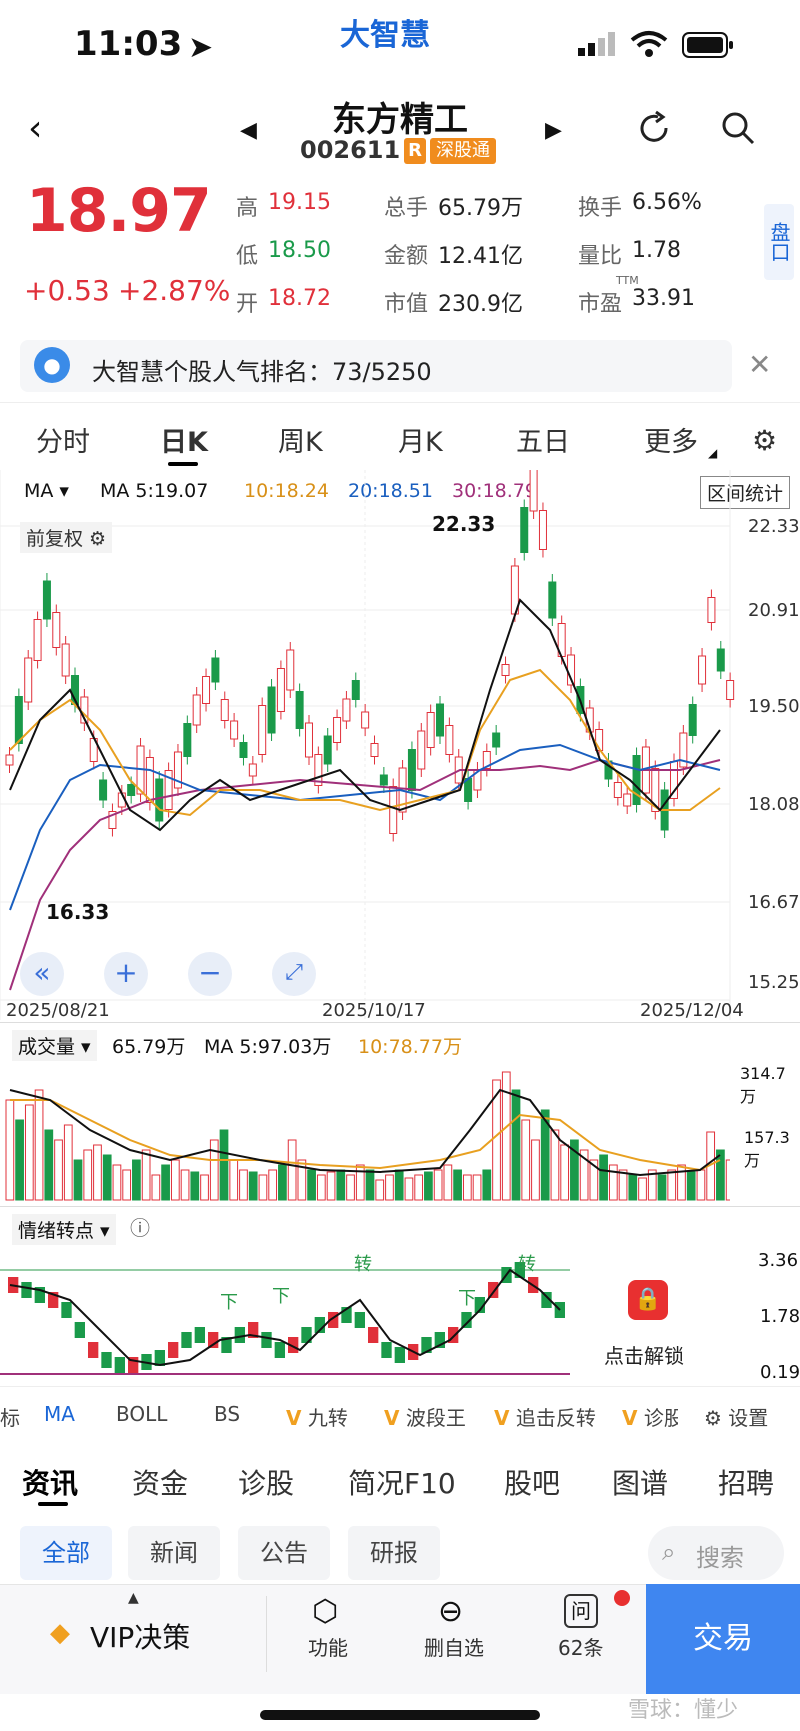  I want to click on volume-chart, so click(365, 1131).